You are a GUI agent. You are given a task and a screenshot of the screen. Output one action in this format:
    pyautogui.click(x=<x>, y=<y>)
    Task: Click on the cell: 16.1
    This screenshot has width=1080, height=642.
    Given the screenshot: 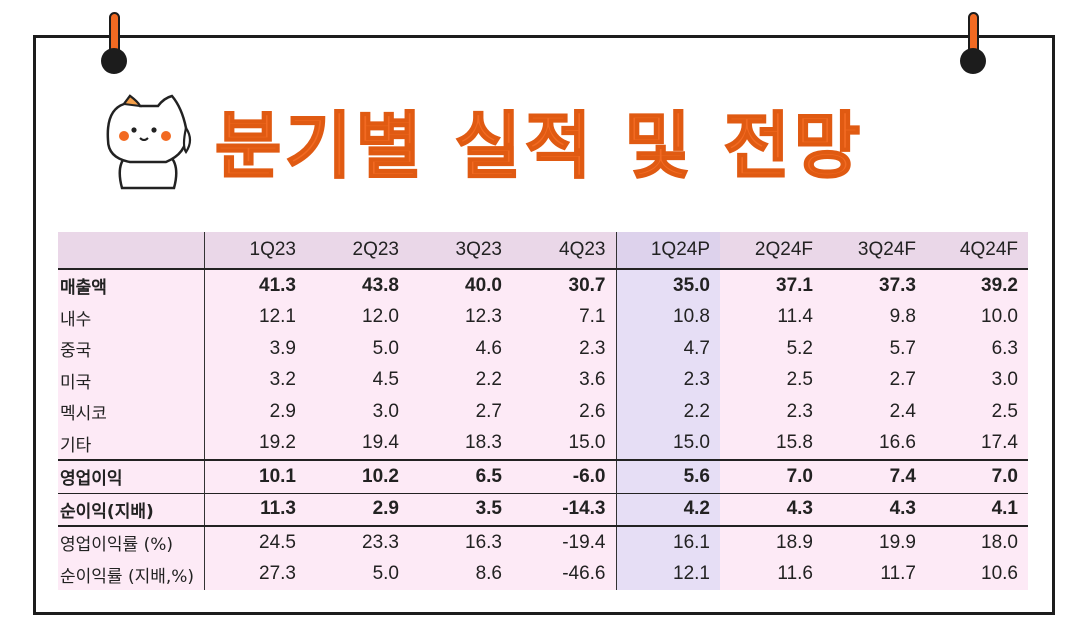 What is the action you would take?
    pyautogui.click(x=668, y=542)
    